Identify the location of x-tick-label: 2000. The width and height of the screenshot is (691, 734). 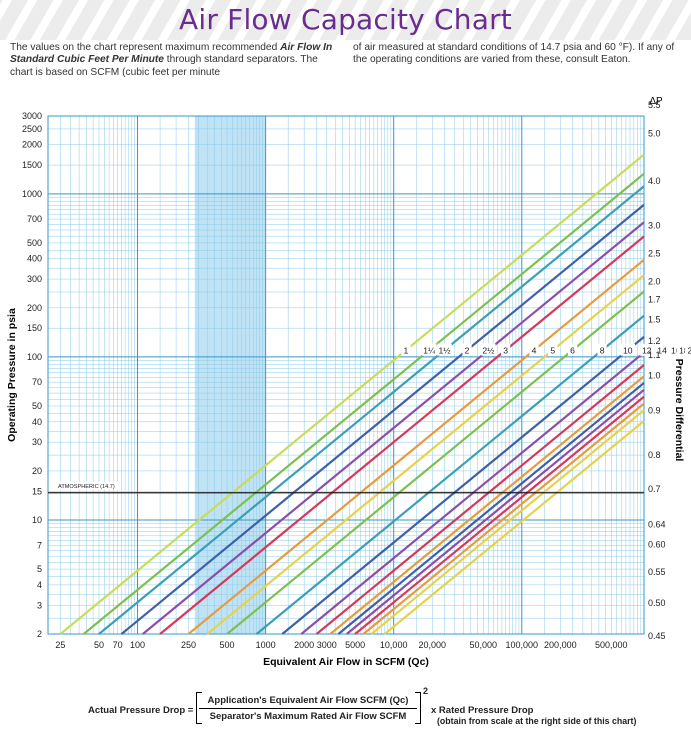
(304, 645).